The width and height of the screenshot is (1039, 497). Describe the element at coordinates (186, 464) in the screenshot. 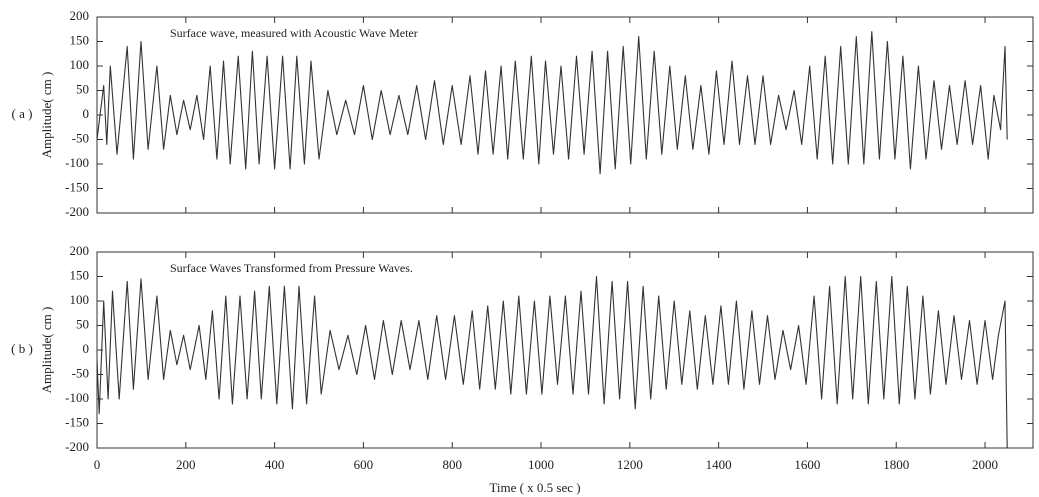

I see `x-tick-label: 200` at that location.